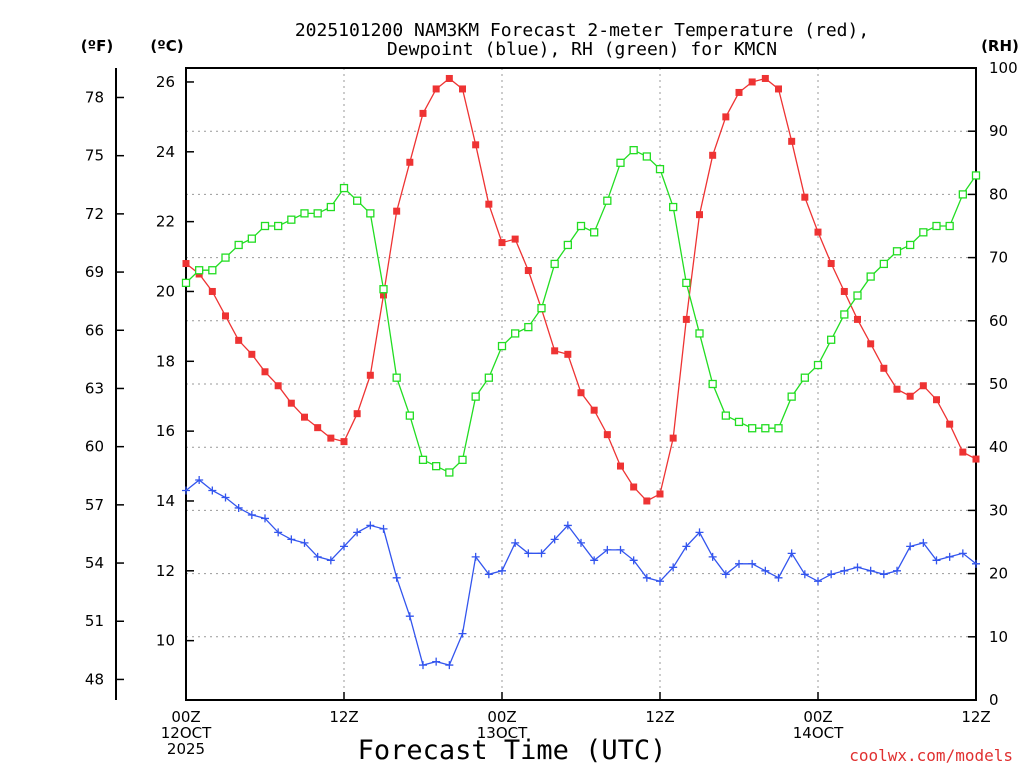  Describe the element at coordinates (998, 574) in the screenshot. I see `rh-tick-label: 20` at that location.